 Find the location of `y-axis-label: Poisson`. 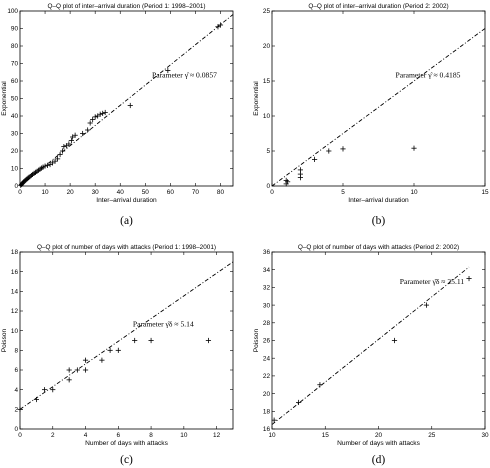

y-axis-label: Poisson is located at coordinates (256, 340).